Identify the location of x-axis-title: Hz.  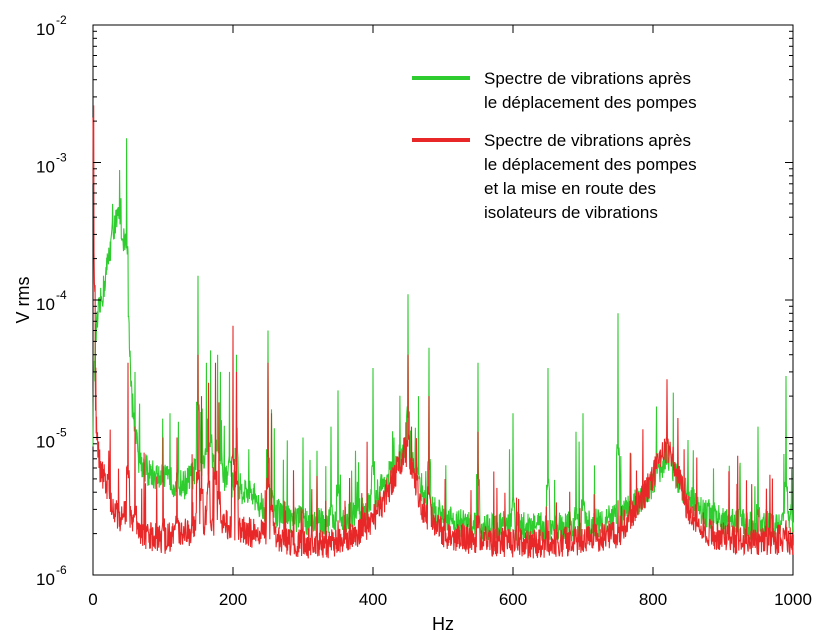
(443, 624).